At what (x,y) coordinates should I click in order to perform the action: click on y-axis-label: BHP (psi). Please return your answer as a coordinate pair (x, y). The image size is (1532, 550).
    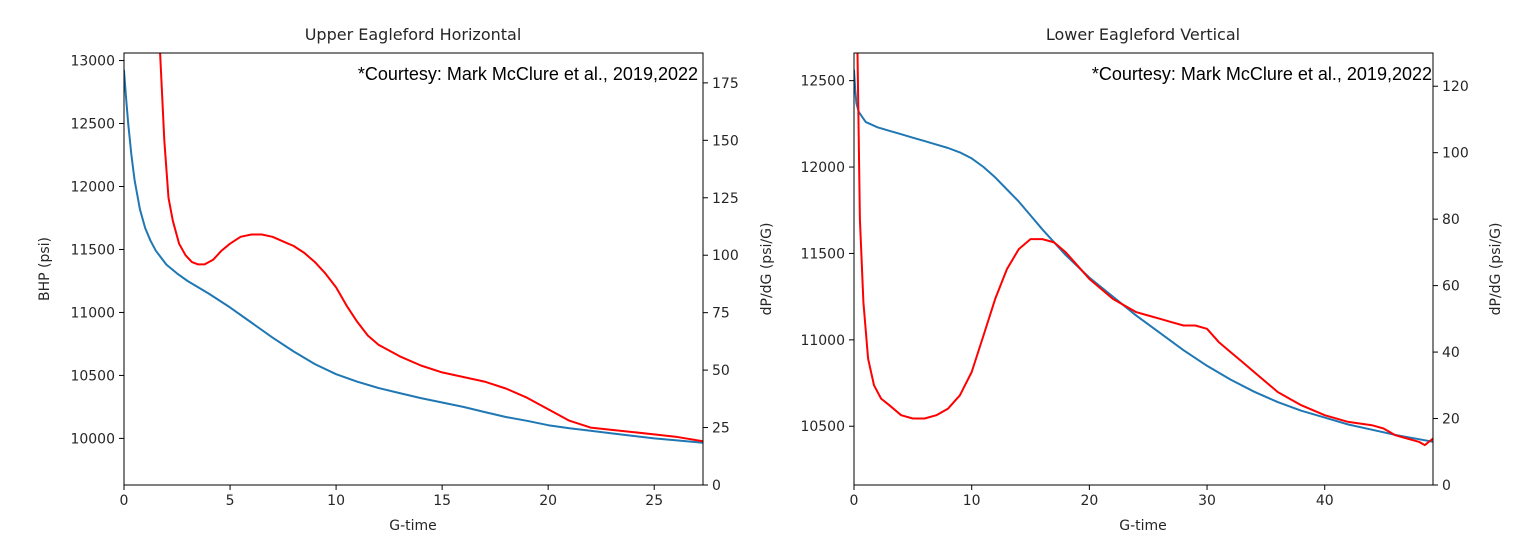
    Looking at the image, I should click on (45, 269).